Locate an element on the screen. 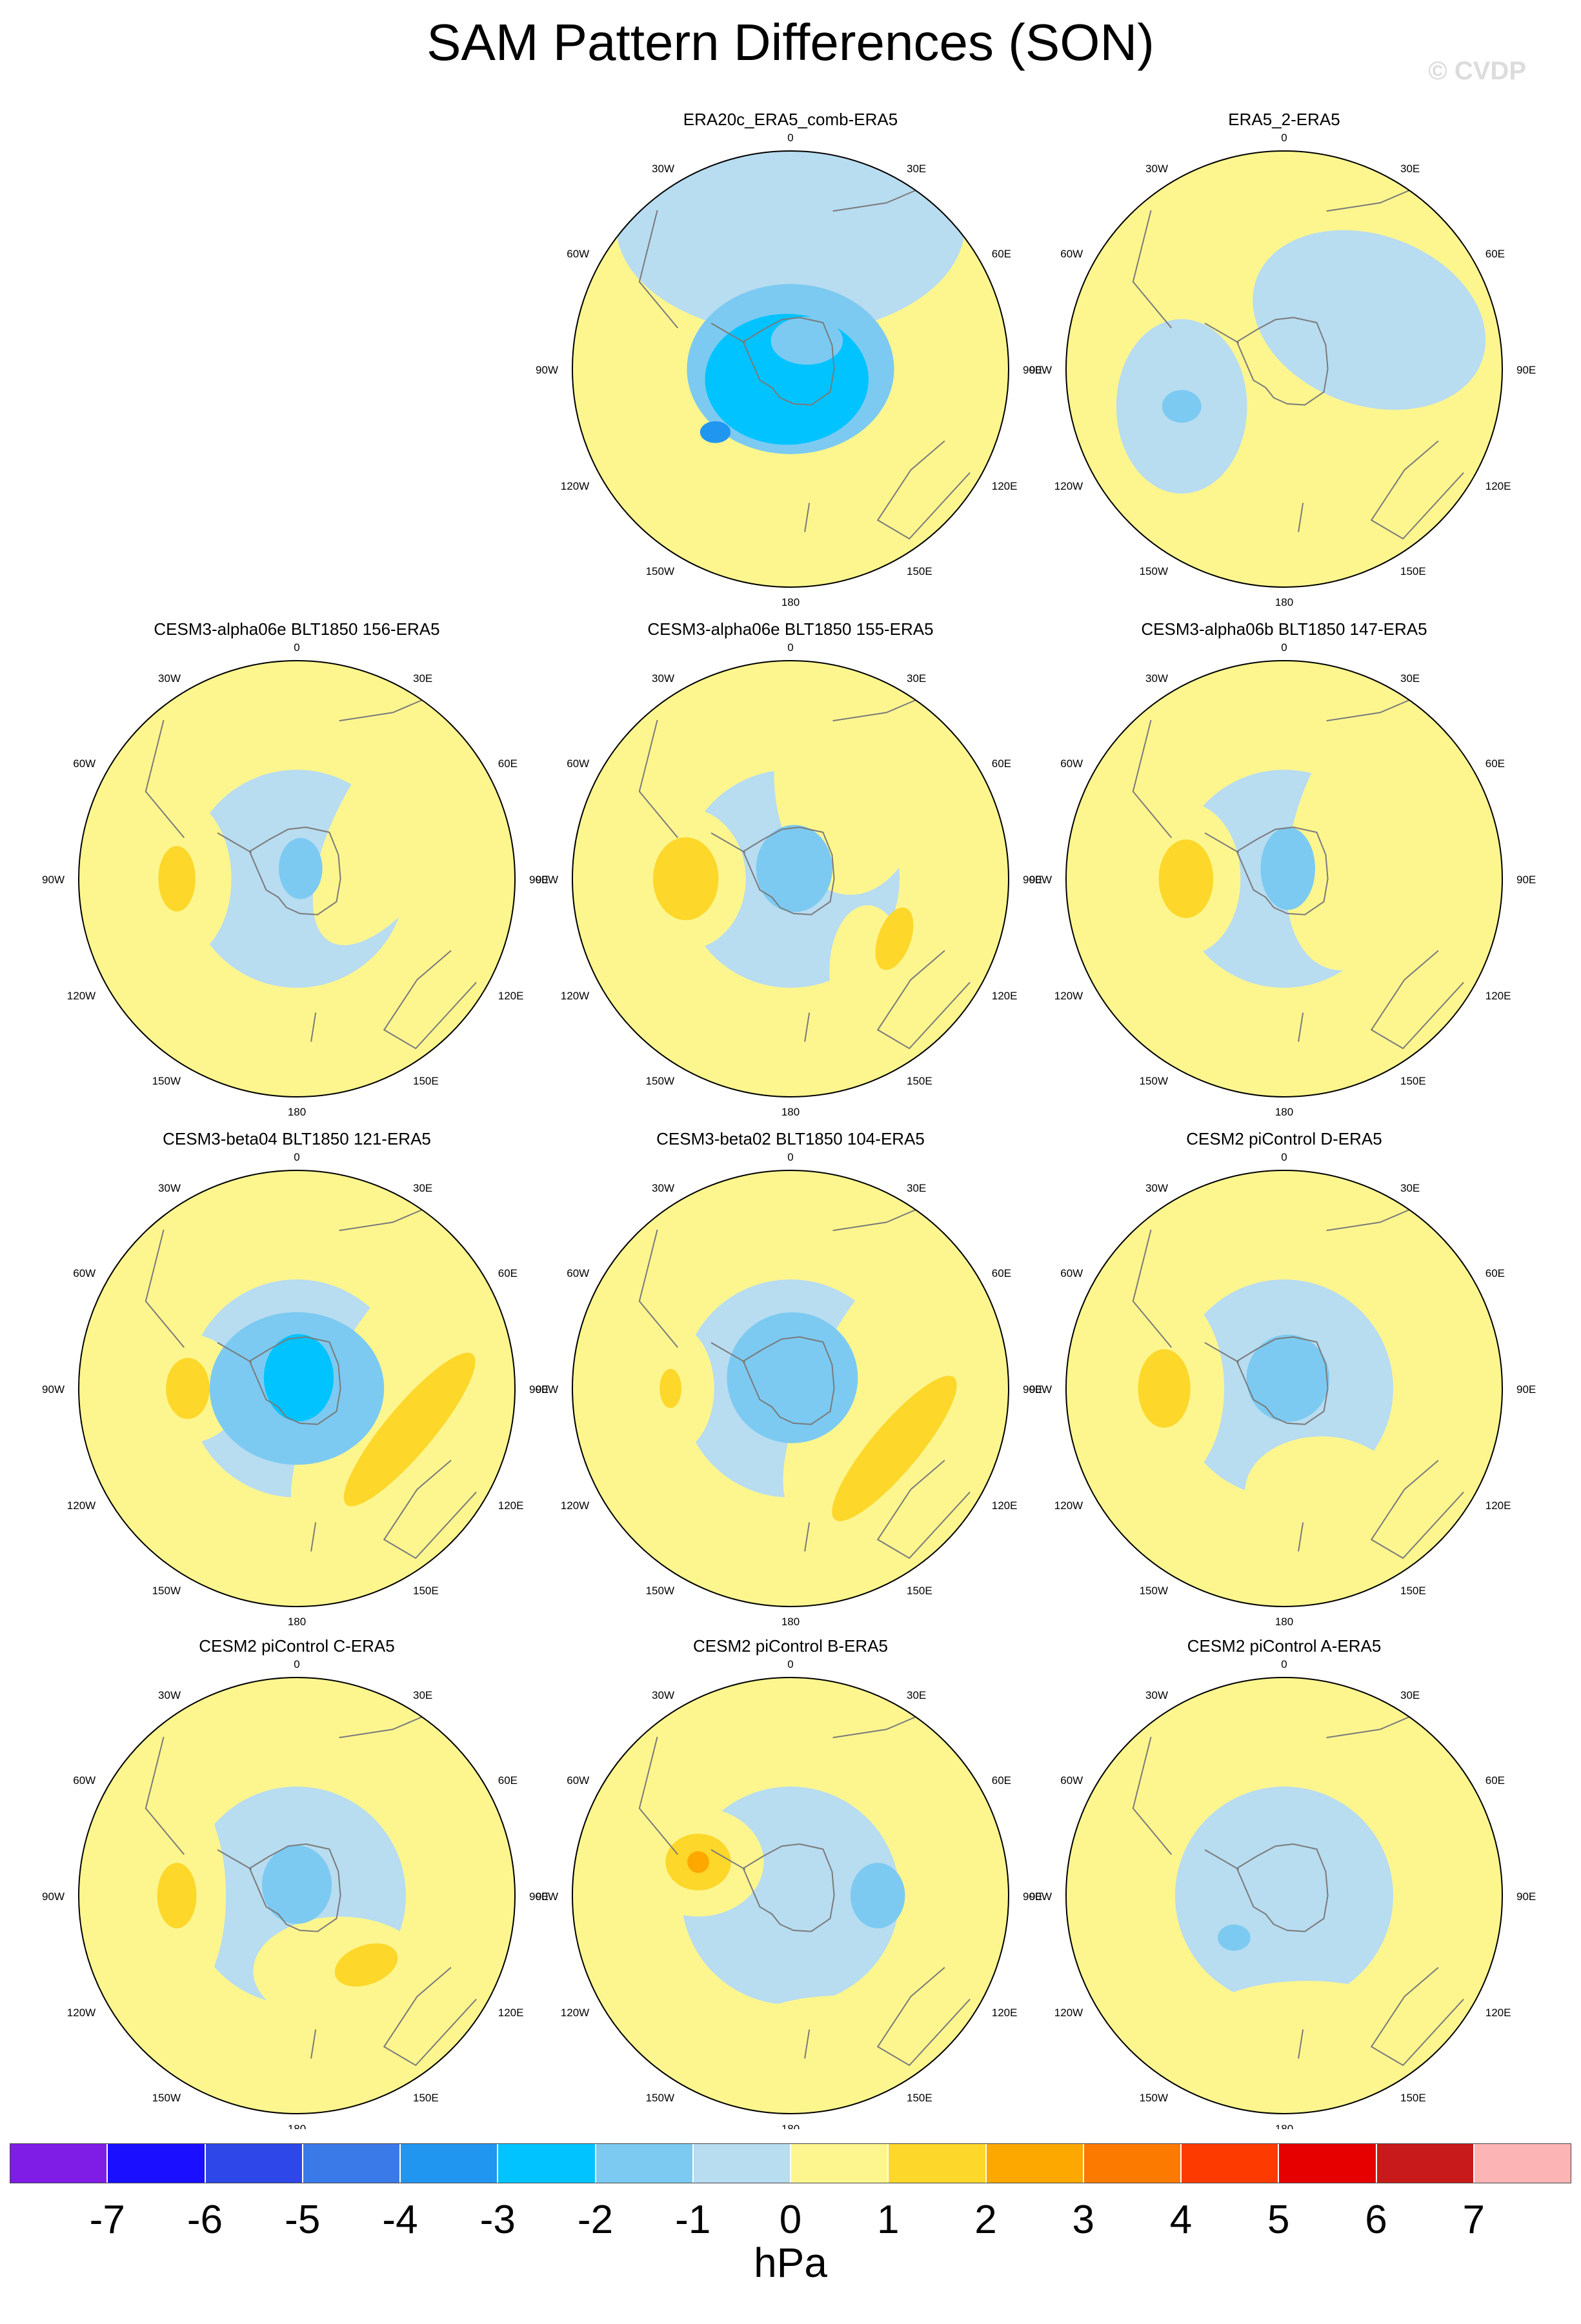  colorbar-tick-label: -2 is located at coordinates (595, 2220).